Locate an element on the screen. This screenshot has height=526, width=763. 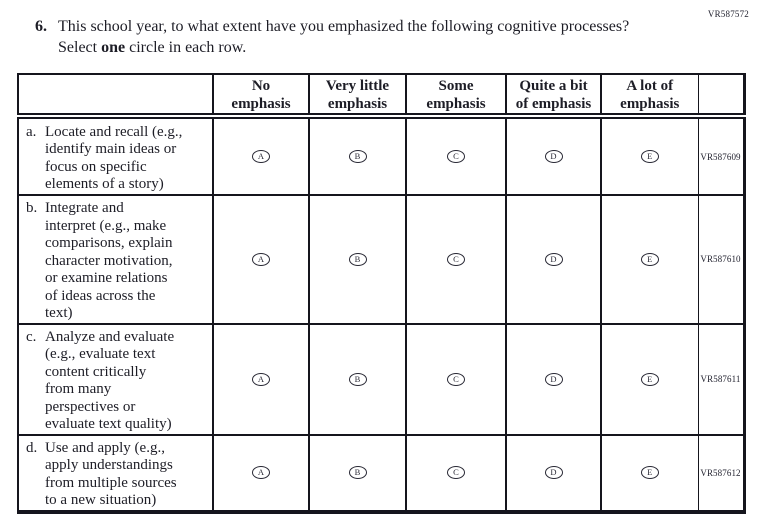
row-b-letter: b. is located at coordinates (32, 208).